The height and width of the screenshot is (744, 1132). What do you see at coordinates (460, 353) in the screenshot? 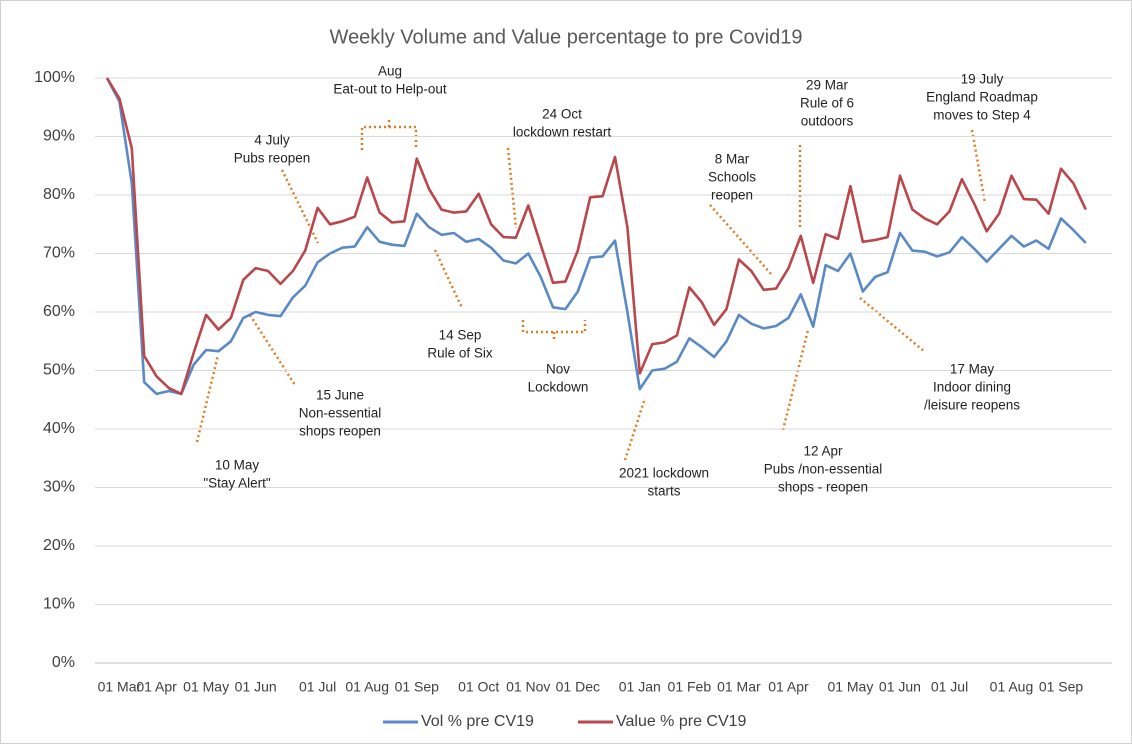
I see `annotation: Rule of Six` at bounding box center [460, 353].